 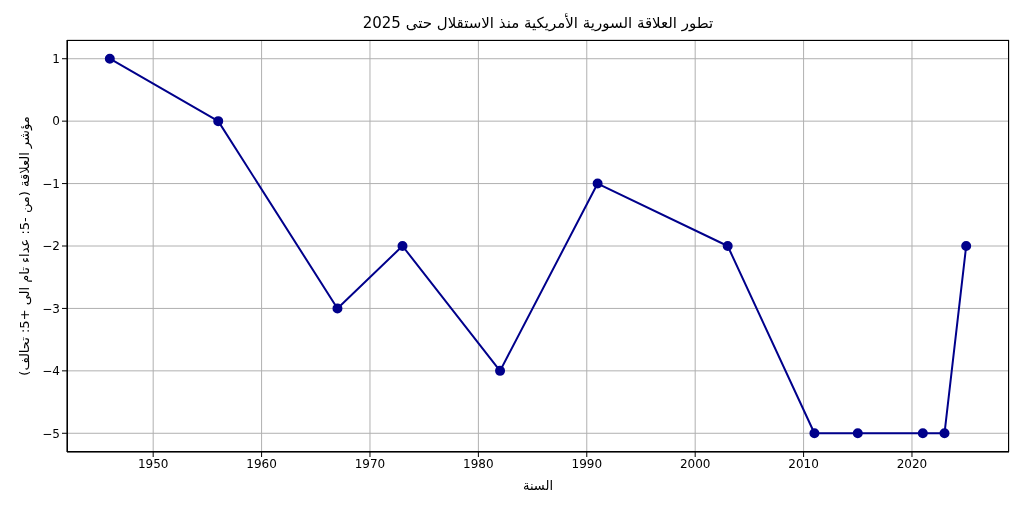 I want to click on x-tick-label: 1960, so click(x=261, y=463).